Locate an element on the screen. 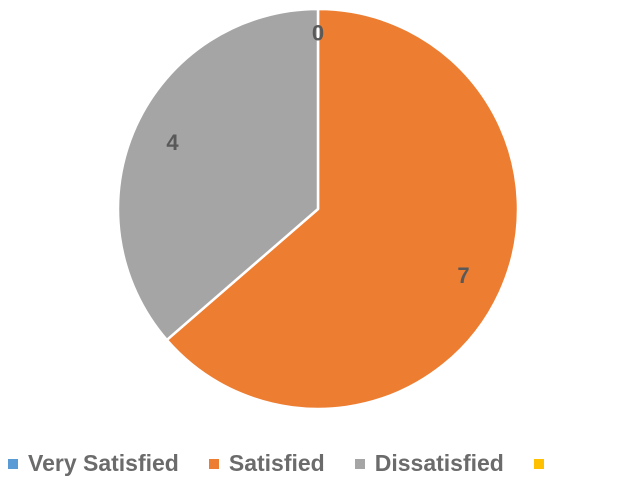 The height and width of the screenshot is (482, 626). data-label-satisfied: 7 is located at coordinates (463, 275).